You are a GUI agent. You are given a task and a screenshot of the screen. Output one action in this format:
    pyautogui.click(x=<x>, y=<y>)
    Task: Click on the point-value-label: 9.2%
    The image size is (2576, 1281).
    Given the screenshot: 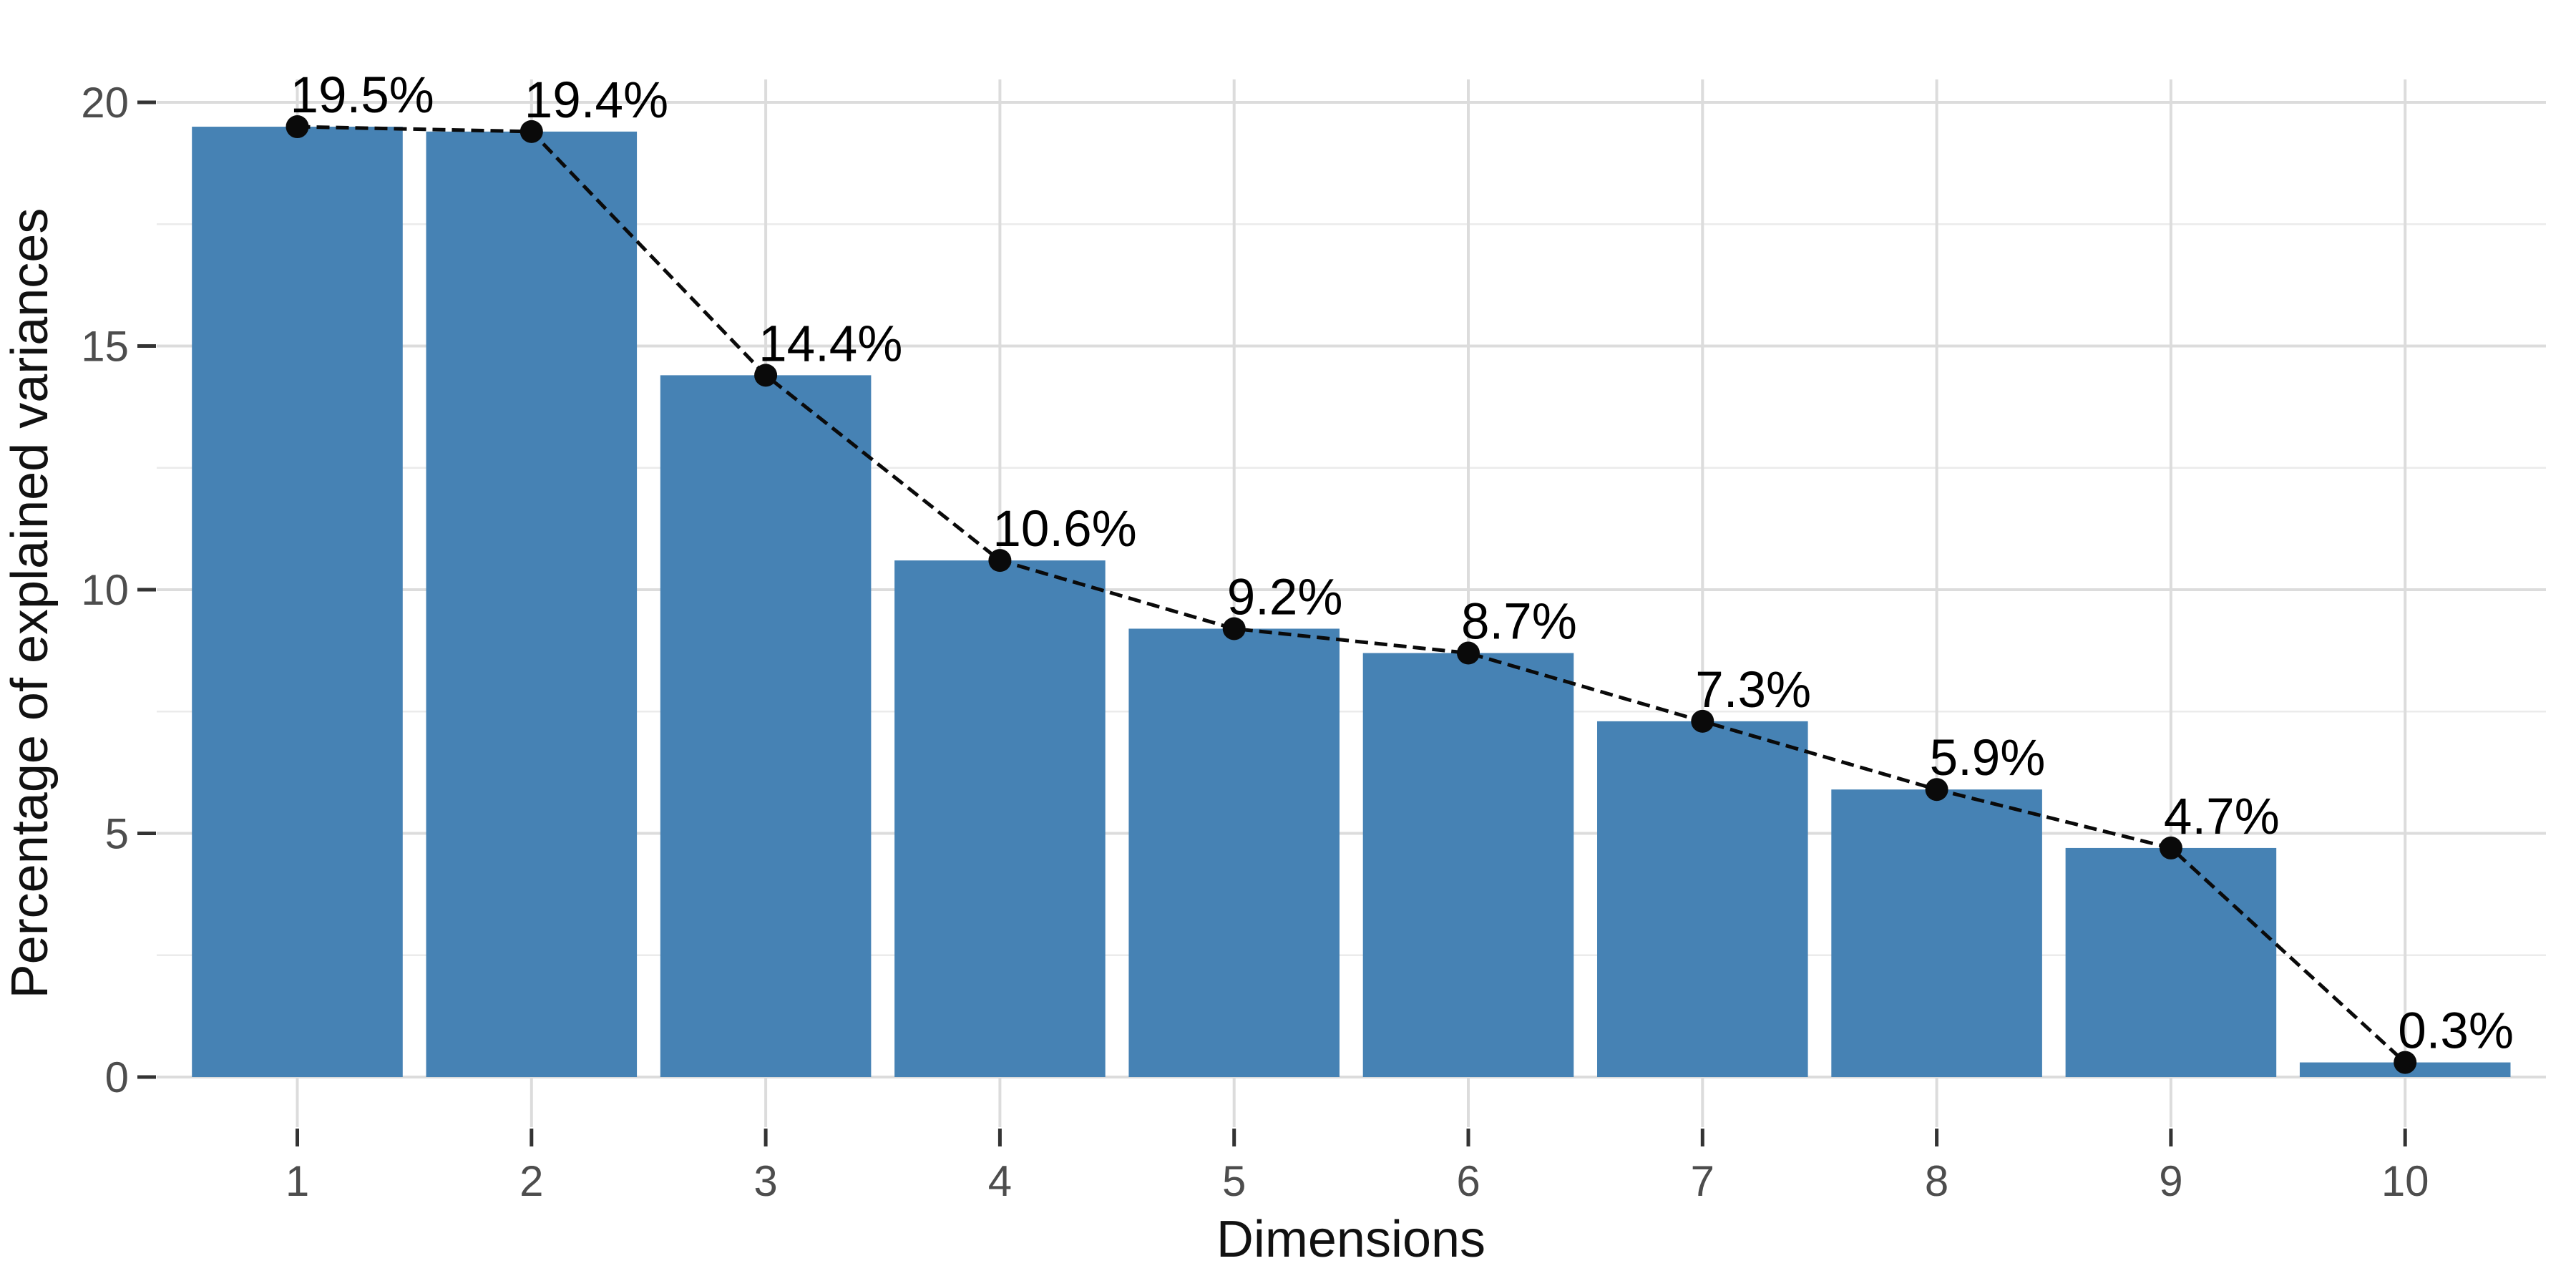 What is the action you would take?
    pyautogui.click(x=1285, y=597)
    